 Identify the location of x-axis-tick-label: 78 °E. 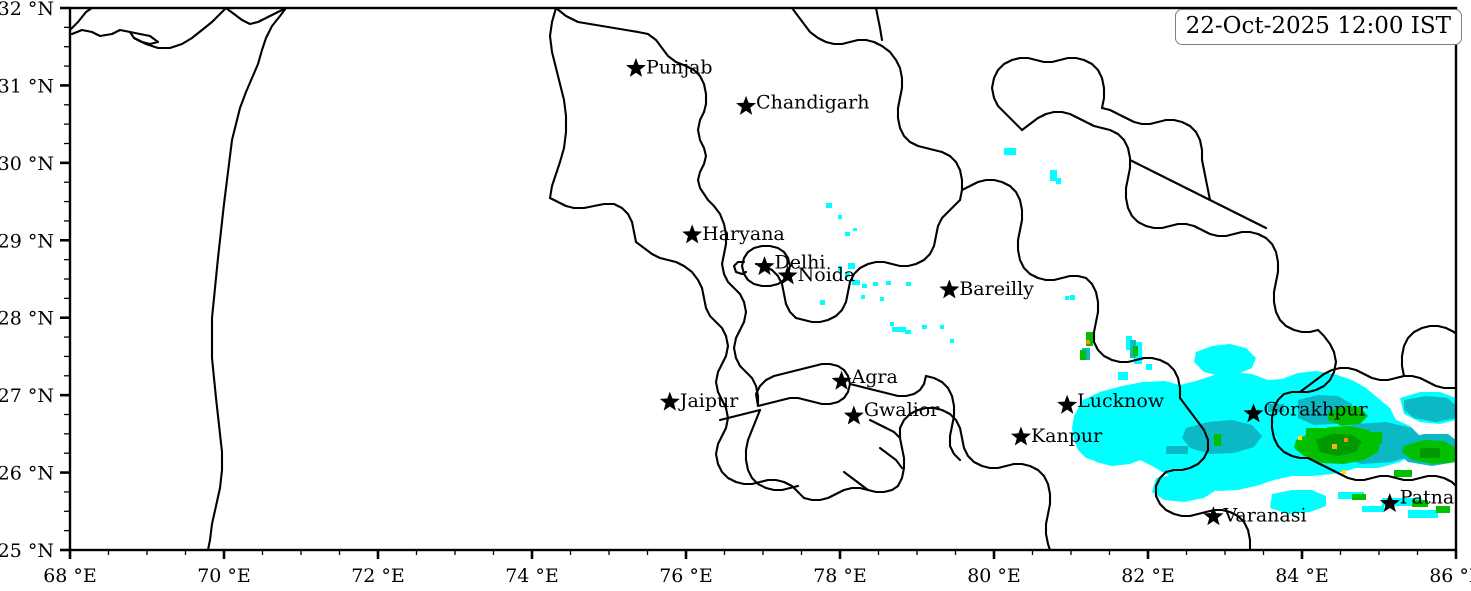
(840, 576).